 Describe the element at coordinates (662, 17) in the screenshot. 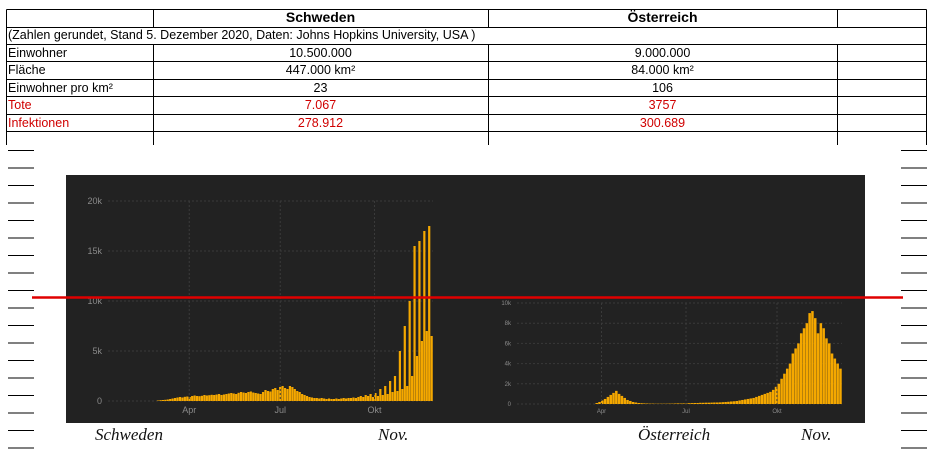

I see `header-oesterreich: Österreich` at that location.